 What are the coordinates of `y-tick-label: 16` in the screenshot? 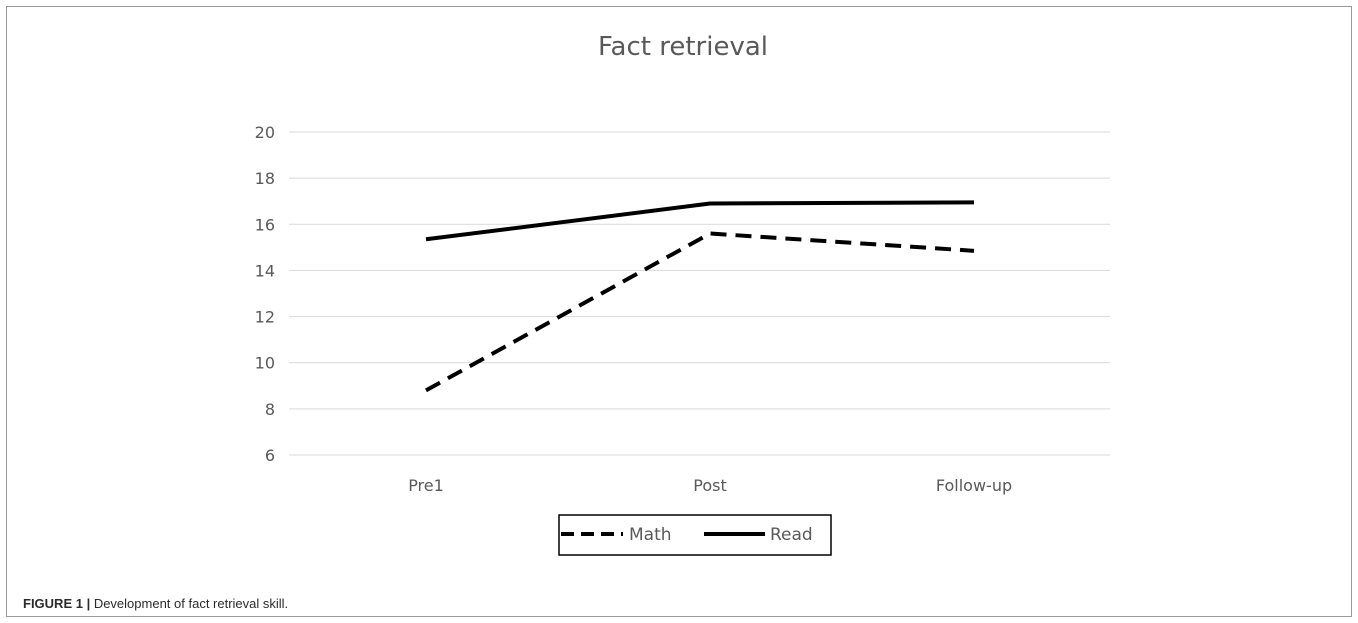 It's located at (265, 224).